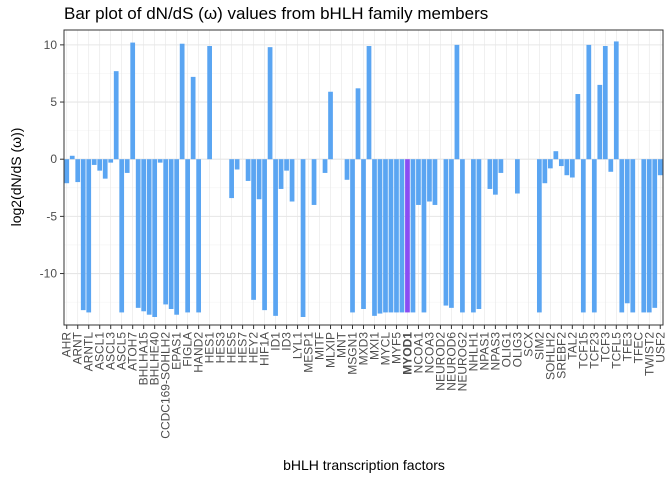 This screenshot has width=672, height=480. What do you see at coordinates (561, 355) in the screenshot?
I see `x-tick-label: SREBF2` at bounding box center [561, 355].